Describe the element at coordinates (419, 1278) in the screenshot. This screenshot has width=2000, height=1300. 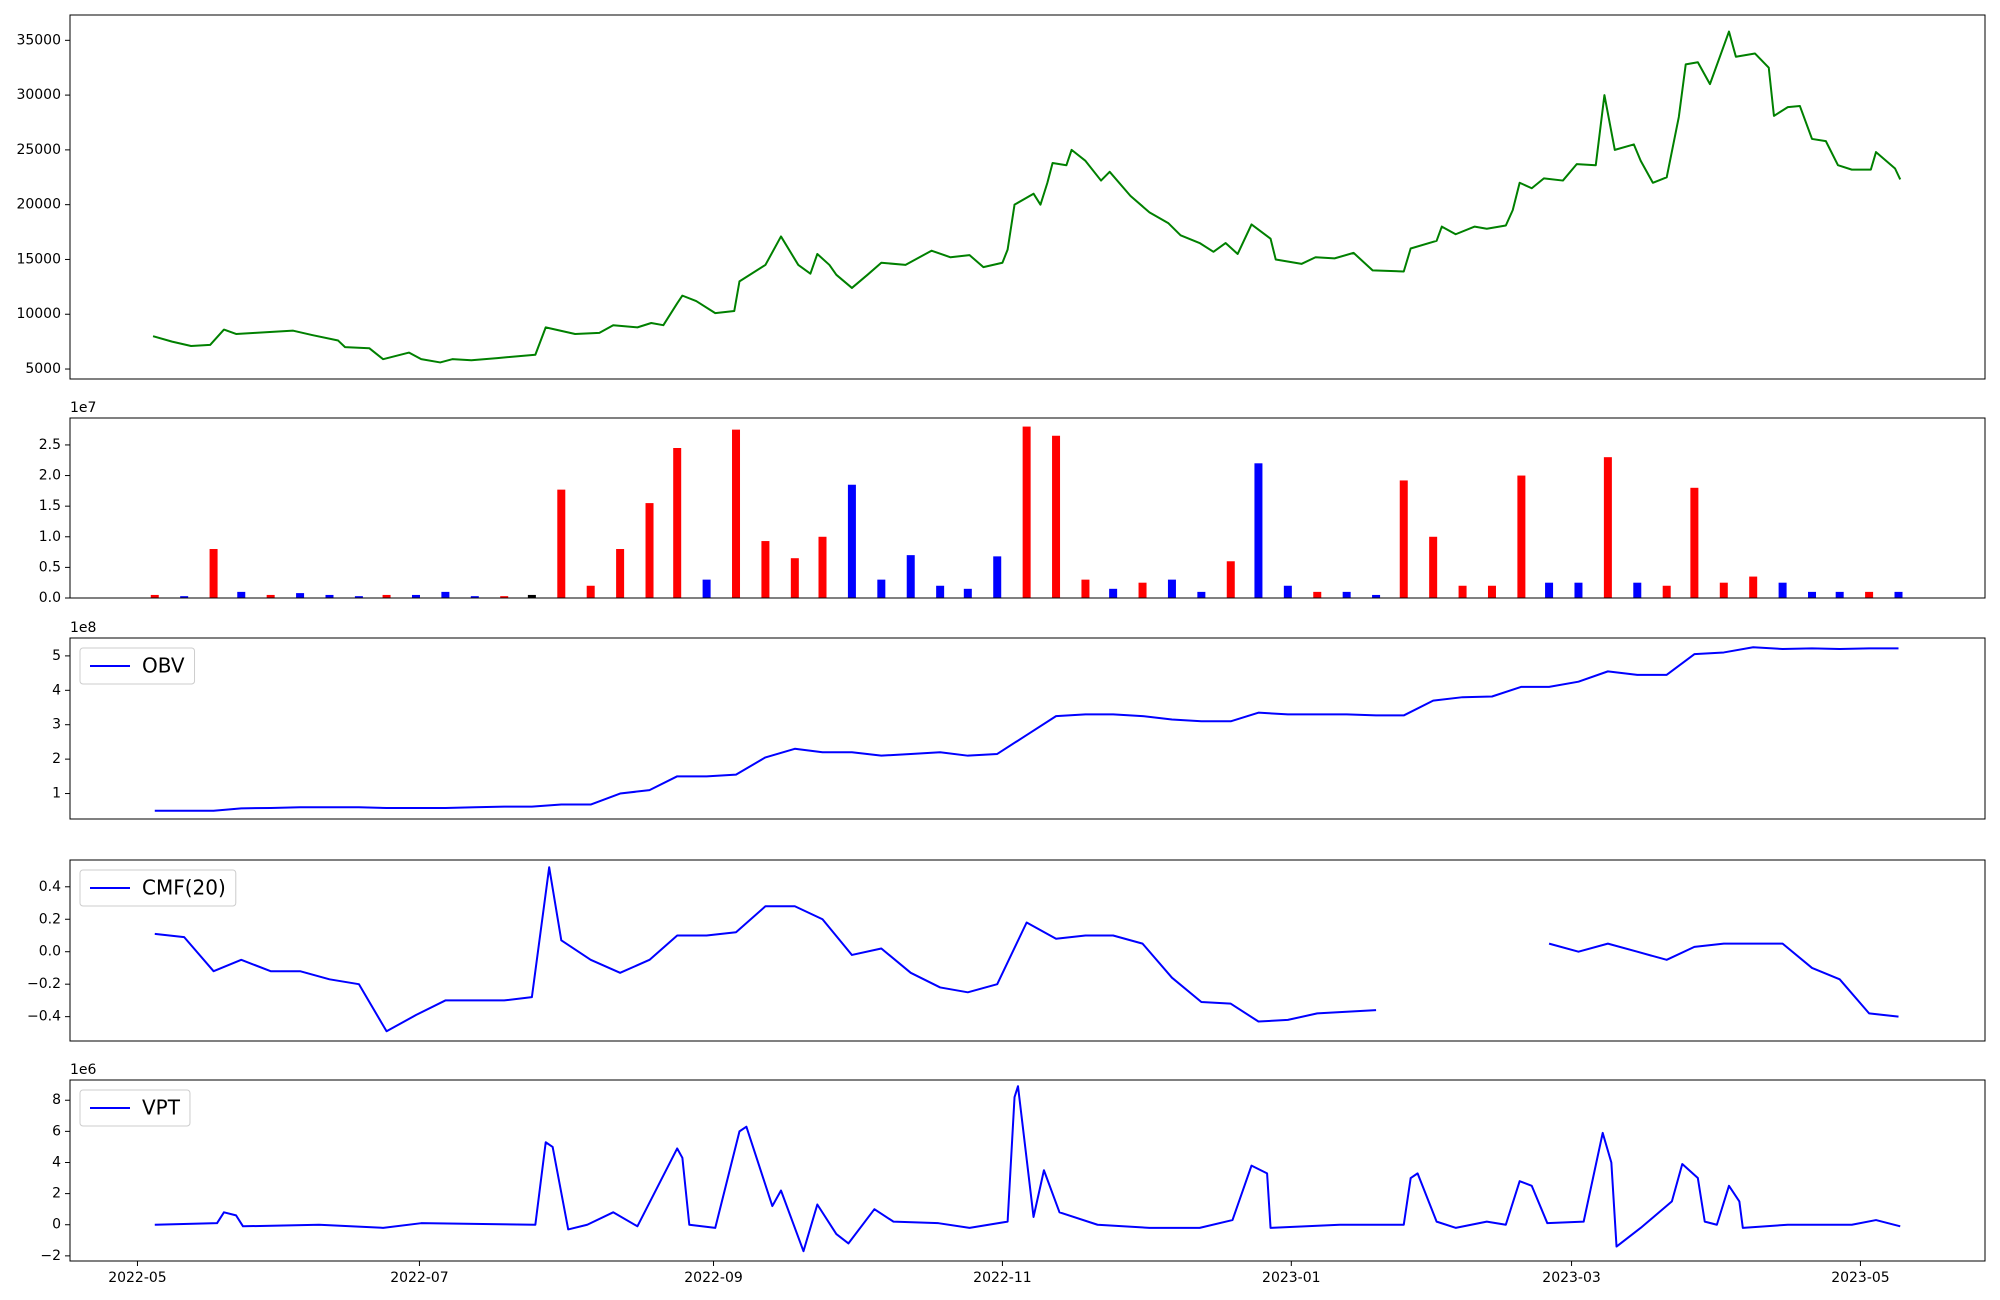
I see `x-tick-label: 2022-07` at that location.